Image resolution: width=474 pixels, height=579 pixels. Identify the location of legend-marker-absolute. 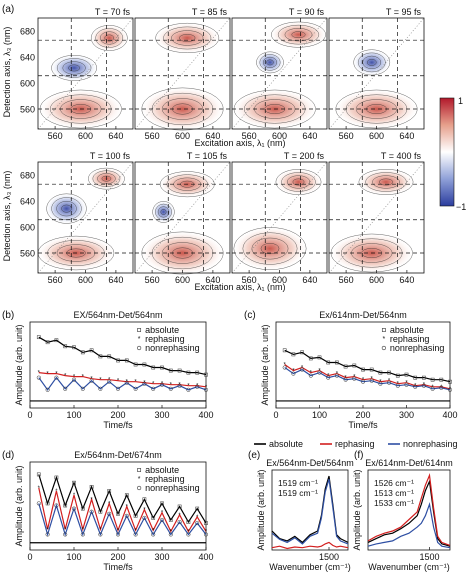
(383, 330).